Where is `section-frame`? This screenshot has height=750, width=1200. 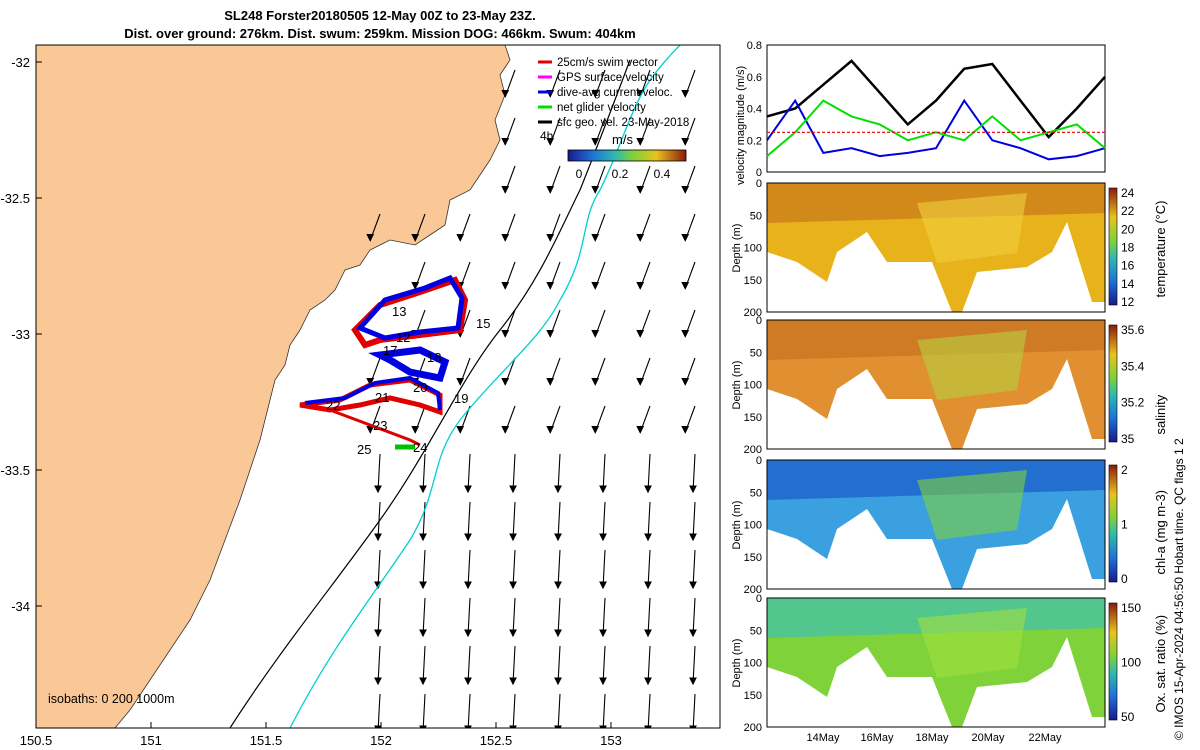
section-frame is located at coordinates (936, 524).